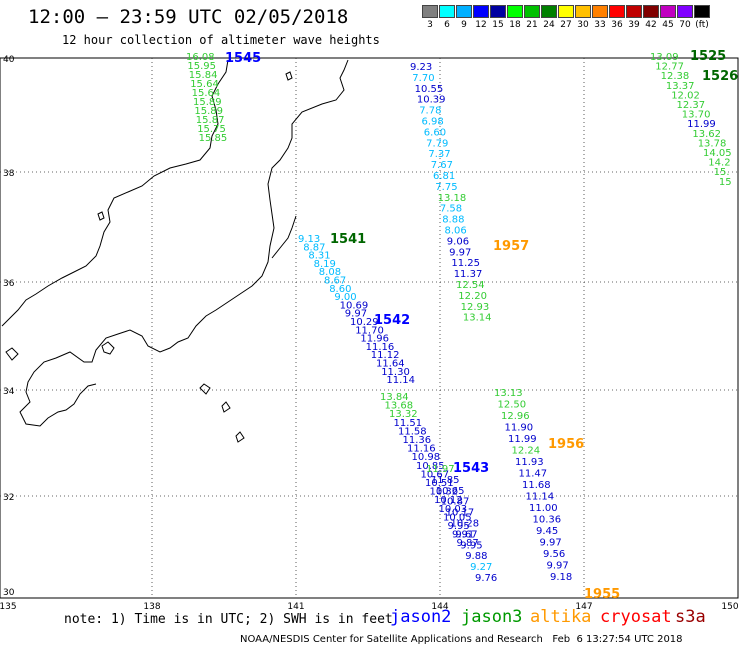  What do you see at coordinates (729, 607) in the screenshot?
I see `longitude-tick-label: 150` at bounding box center [729, 607].